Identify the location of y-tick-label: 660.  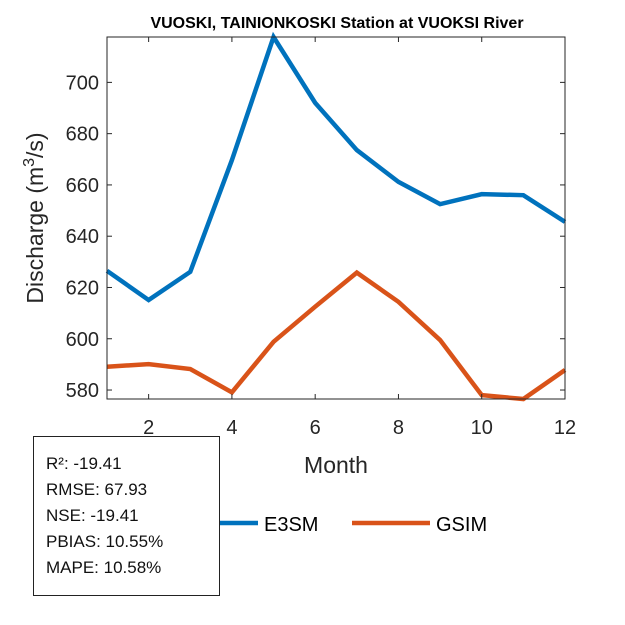
(82, 186).